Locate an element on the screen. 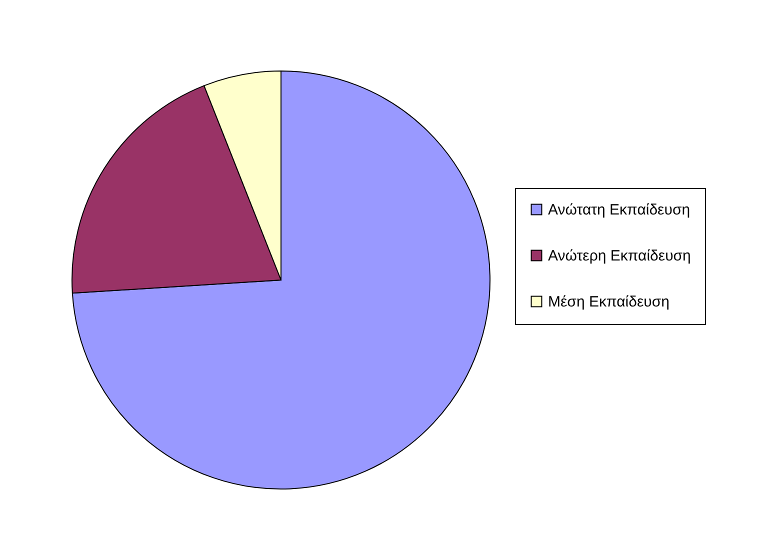 This screenshot has height=549, width=774. legend-label: Ανώτατη Εκπαίδευση is located at coordinates (619, 210).